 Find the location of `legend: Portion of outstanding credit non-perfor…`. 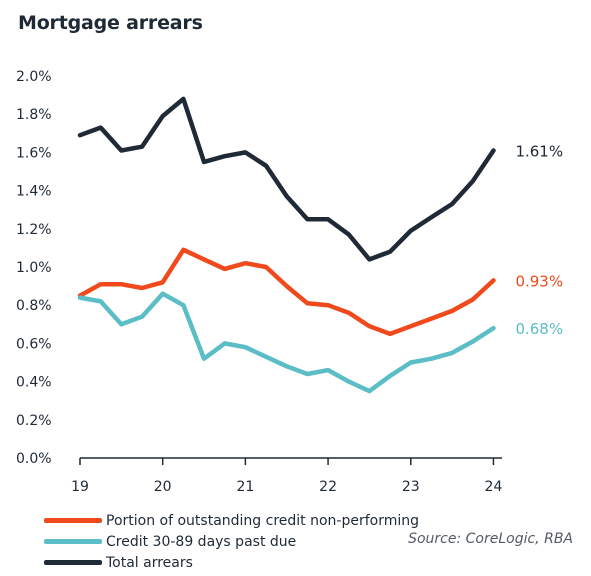

legend: Portion of outstanding credit non-perfor… is located at coordinates (231, 541).